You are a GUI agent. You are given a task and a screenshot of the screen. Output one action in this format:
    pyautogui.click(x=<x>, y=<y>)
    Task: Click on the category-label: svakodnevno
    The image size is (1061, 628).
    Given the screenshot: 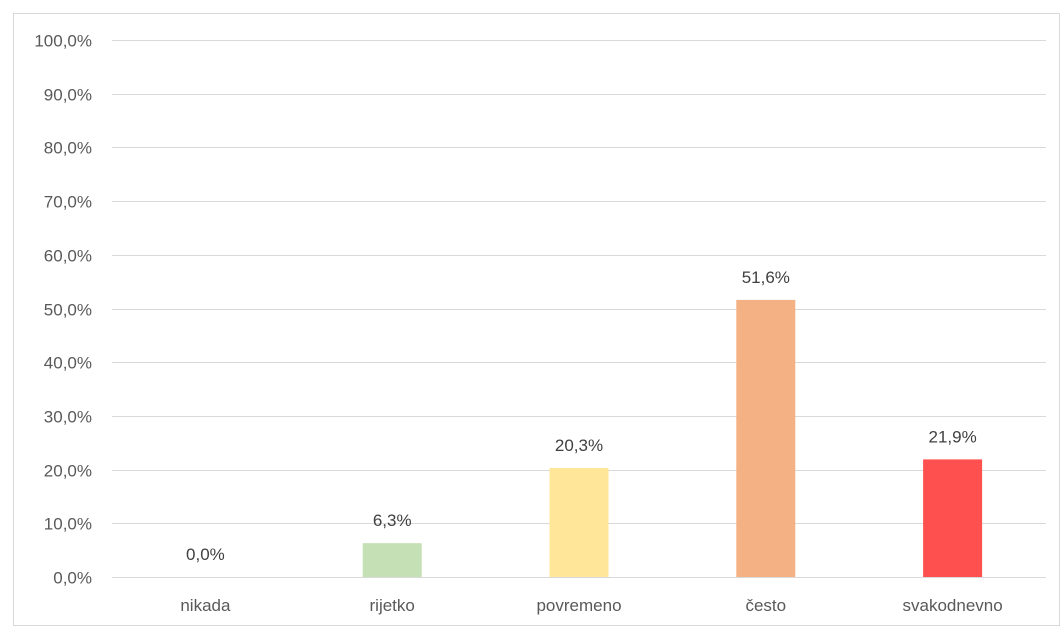 What is the action you would take?
    pyautogui.click(x=953, y=605)
    